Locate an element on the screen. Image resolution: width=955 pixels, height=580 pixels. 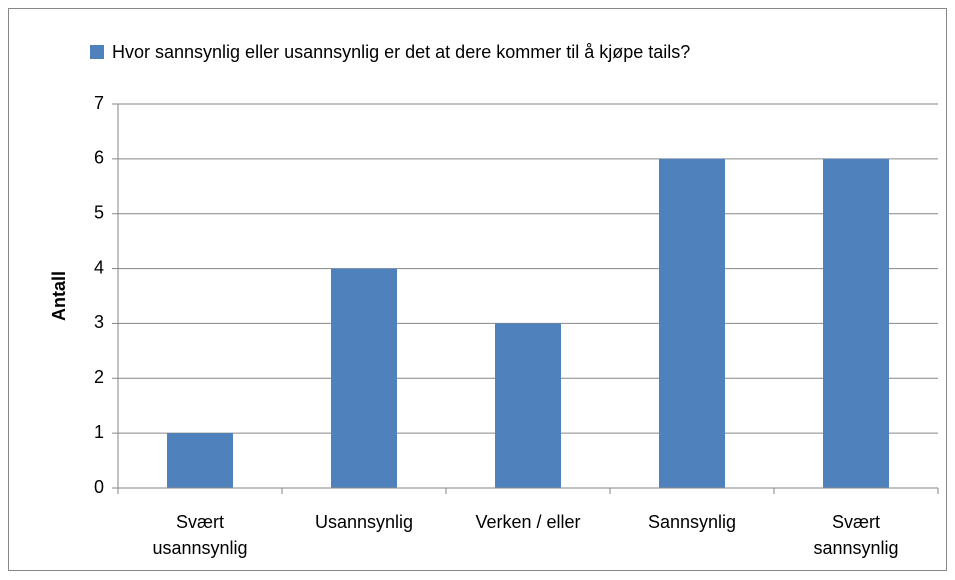
y-tick-label: 2 is located at coordinates (99, 377).